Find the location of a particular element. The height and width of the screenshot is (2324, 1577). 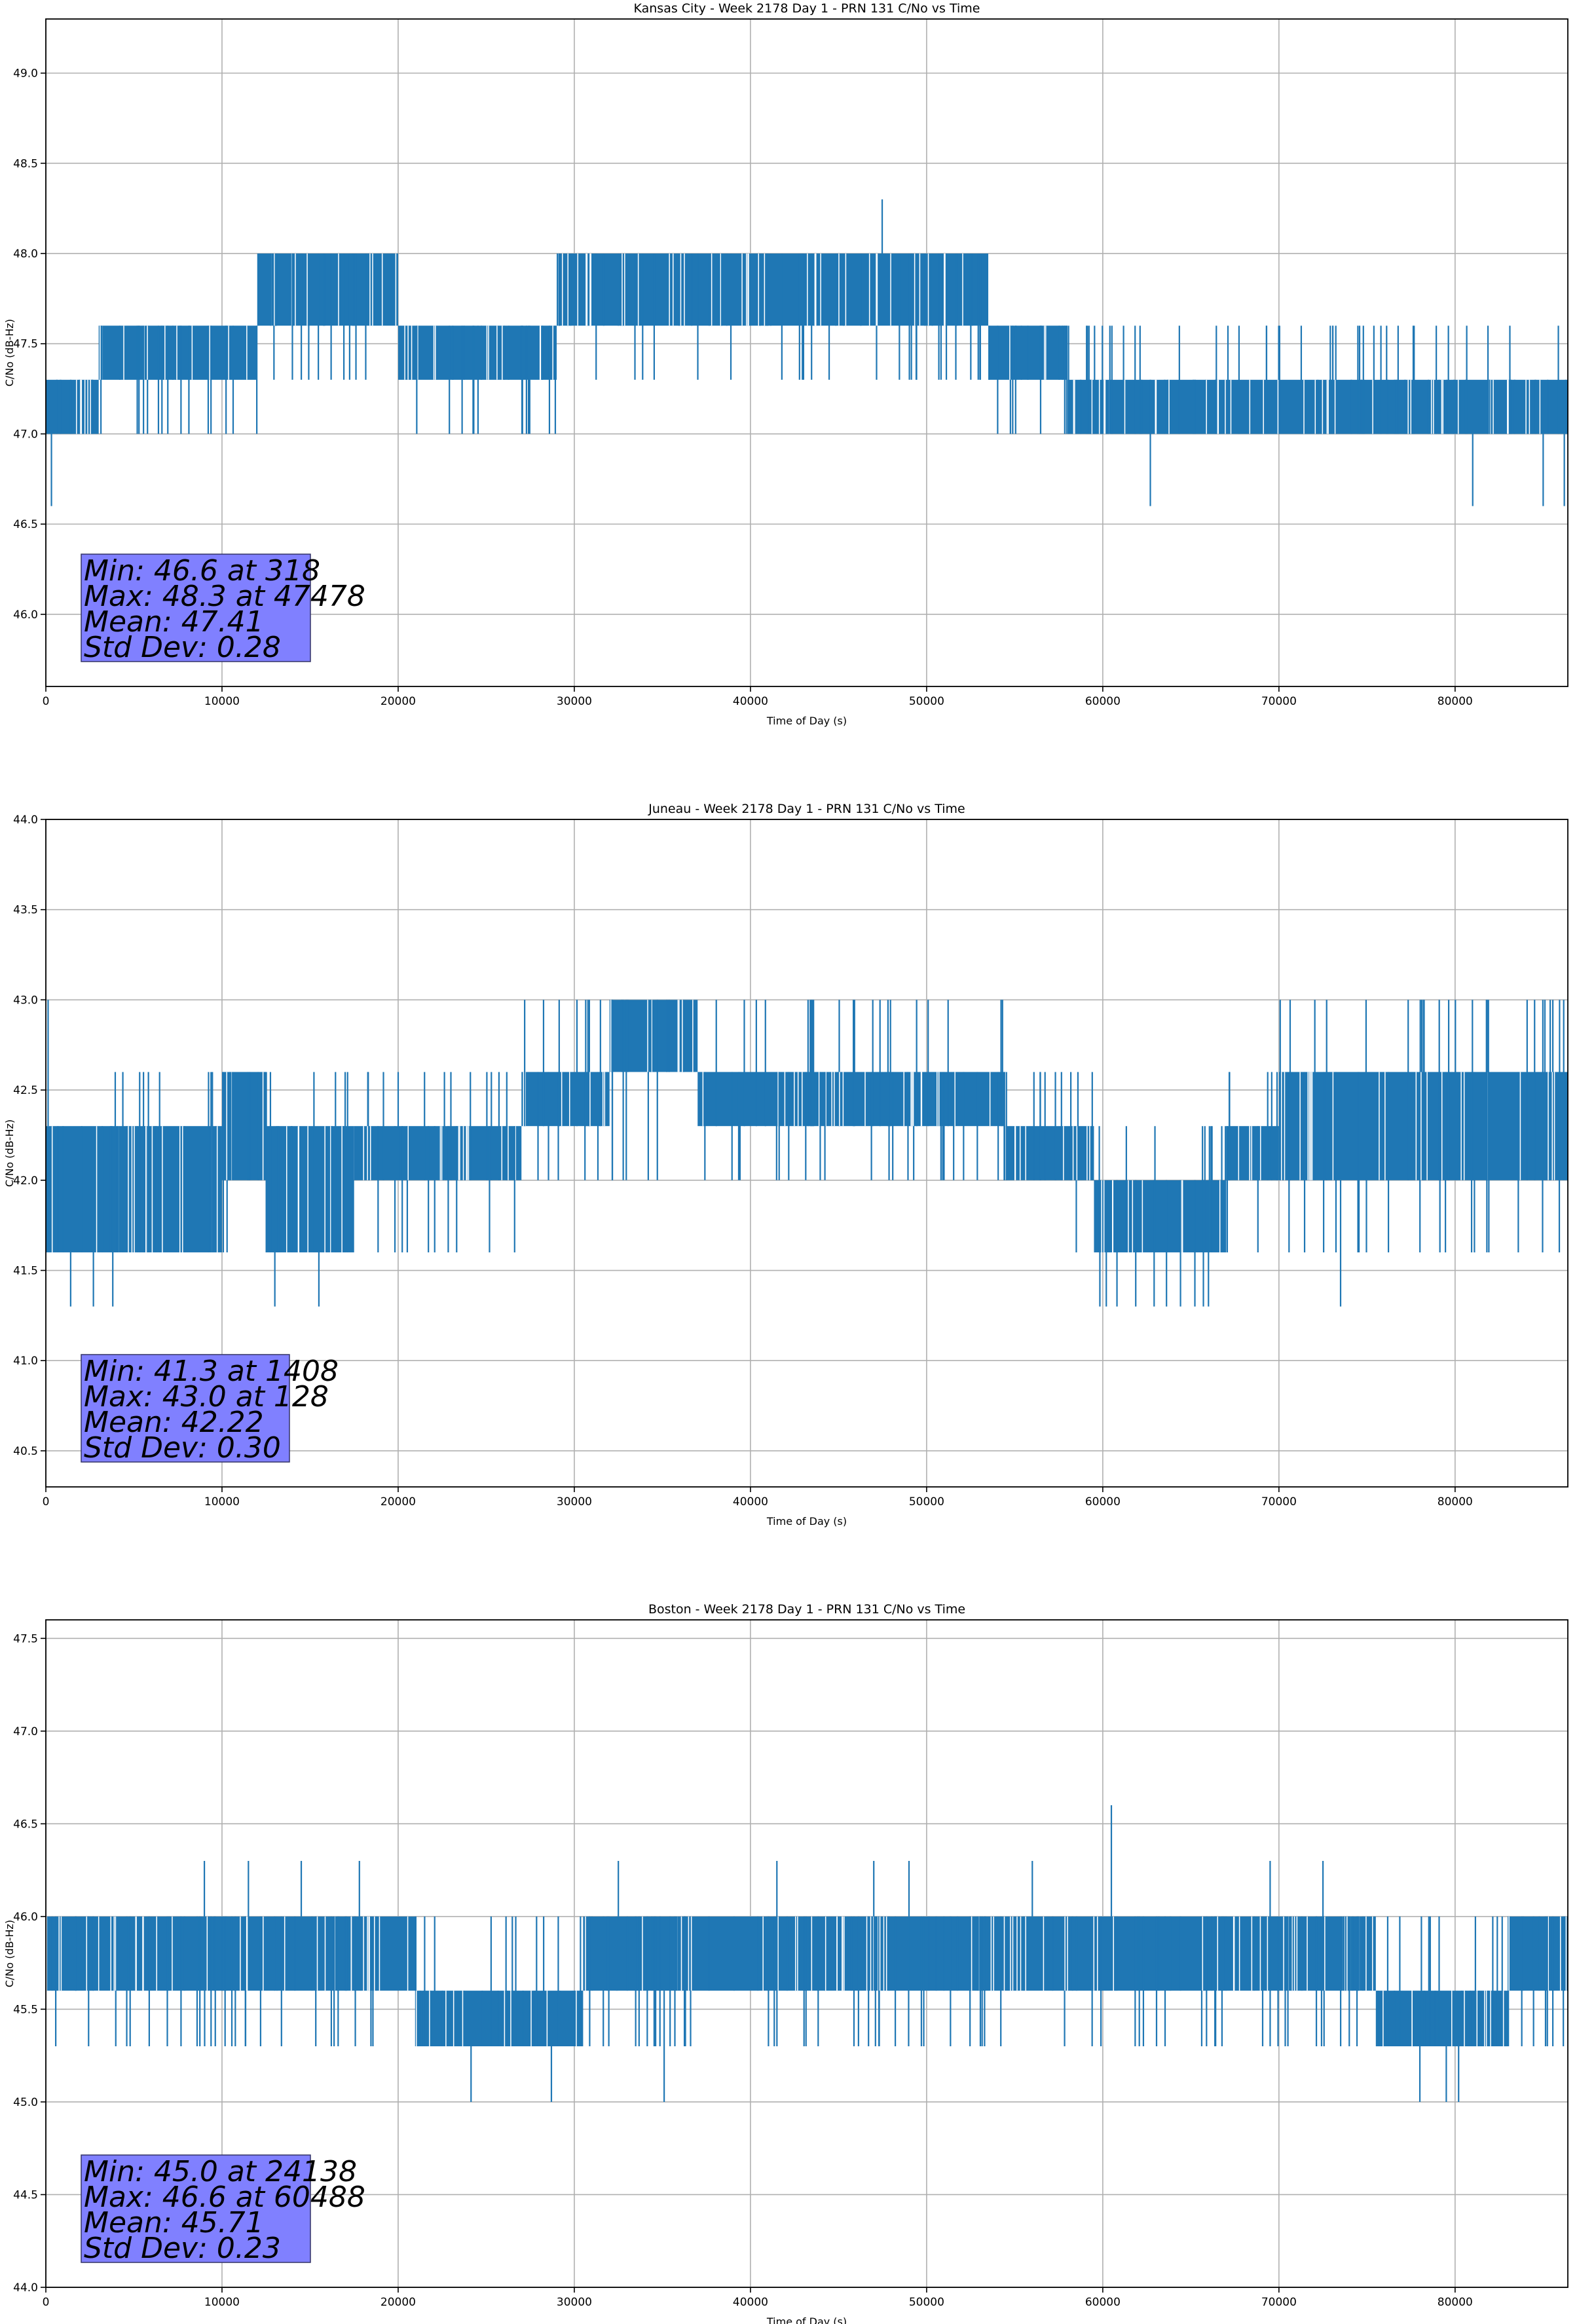

y-tick-label: 43.5 is located at coordinates (25, 910).